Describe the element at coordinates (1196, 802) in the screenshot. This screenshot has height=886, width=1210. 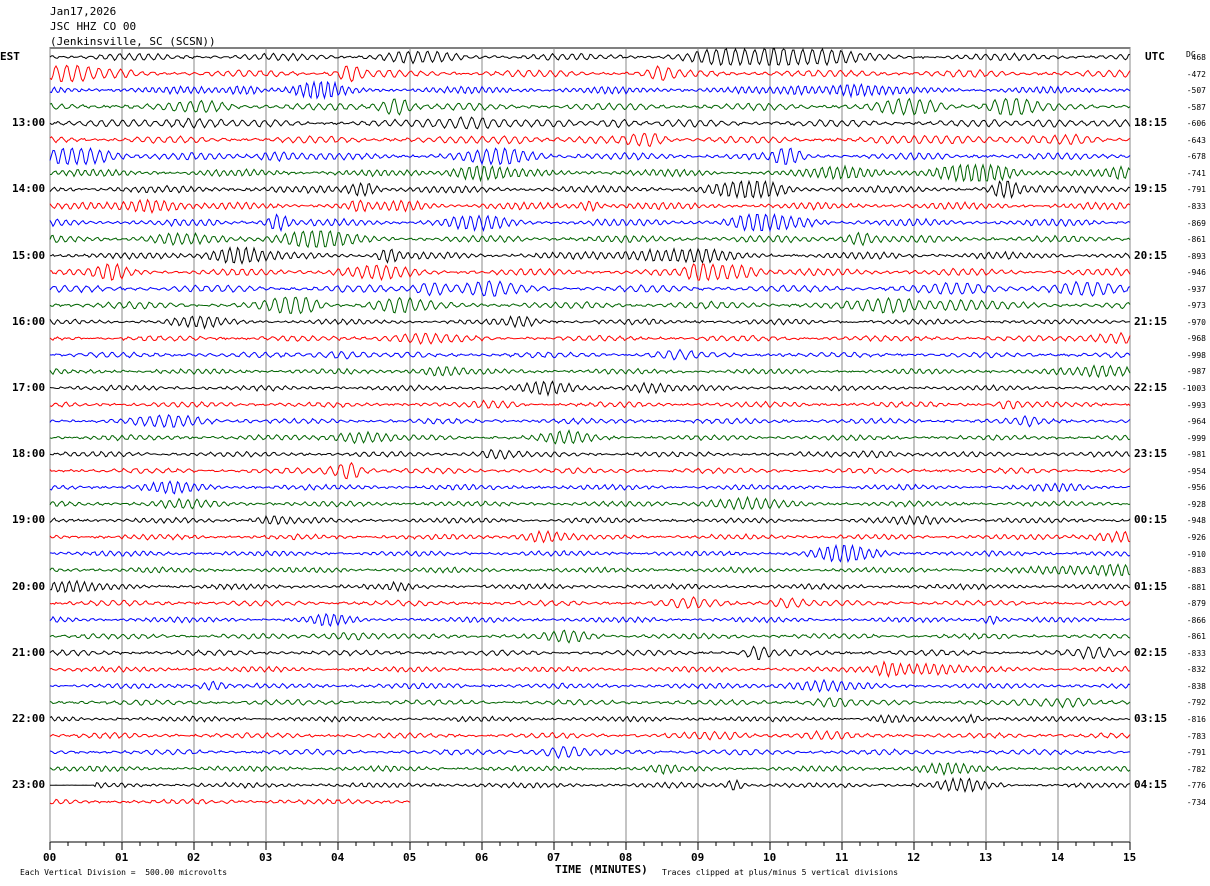
I see `dc-offset-value: -734` at that location.